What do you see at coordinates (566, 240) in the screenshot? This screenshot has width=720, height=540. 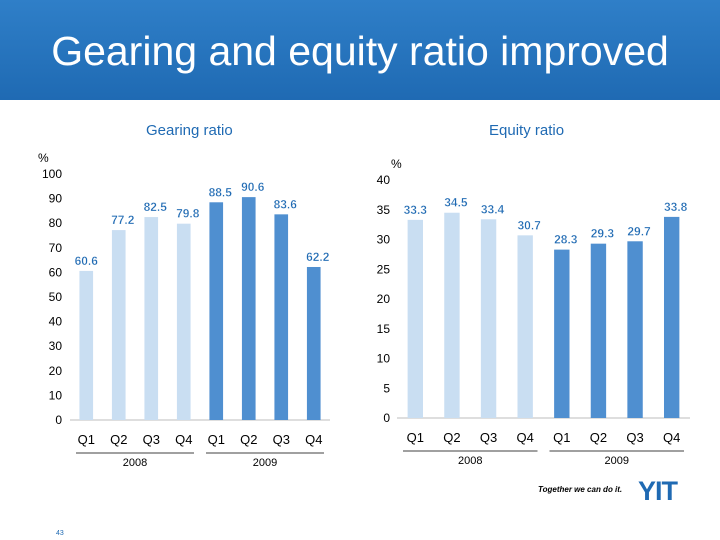 I see `equity-data-label: 28.3` at bounding box center [566, 240].